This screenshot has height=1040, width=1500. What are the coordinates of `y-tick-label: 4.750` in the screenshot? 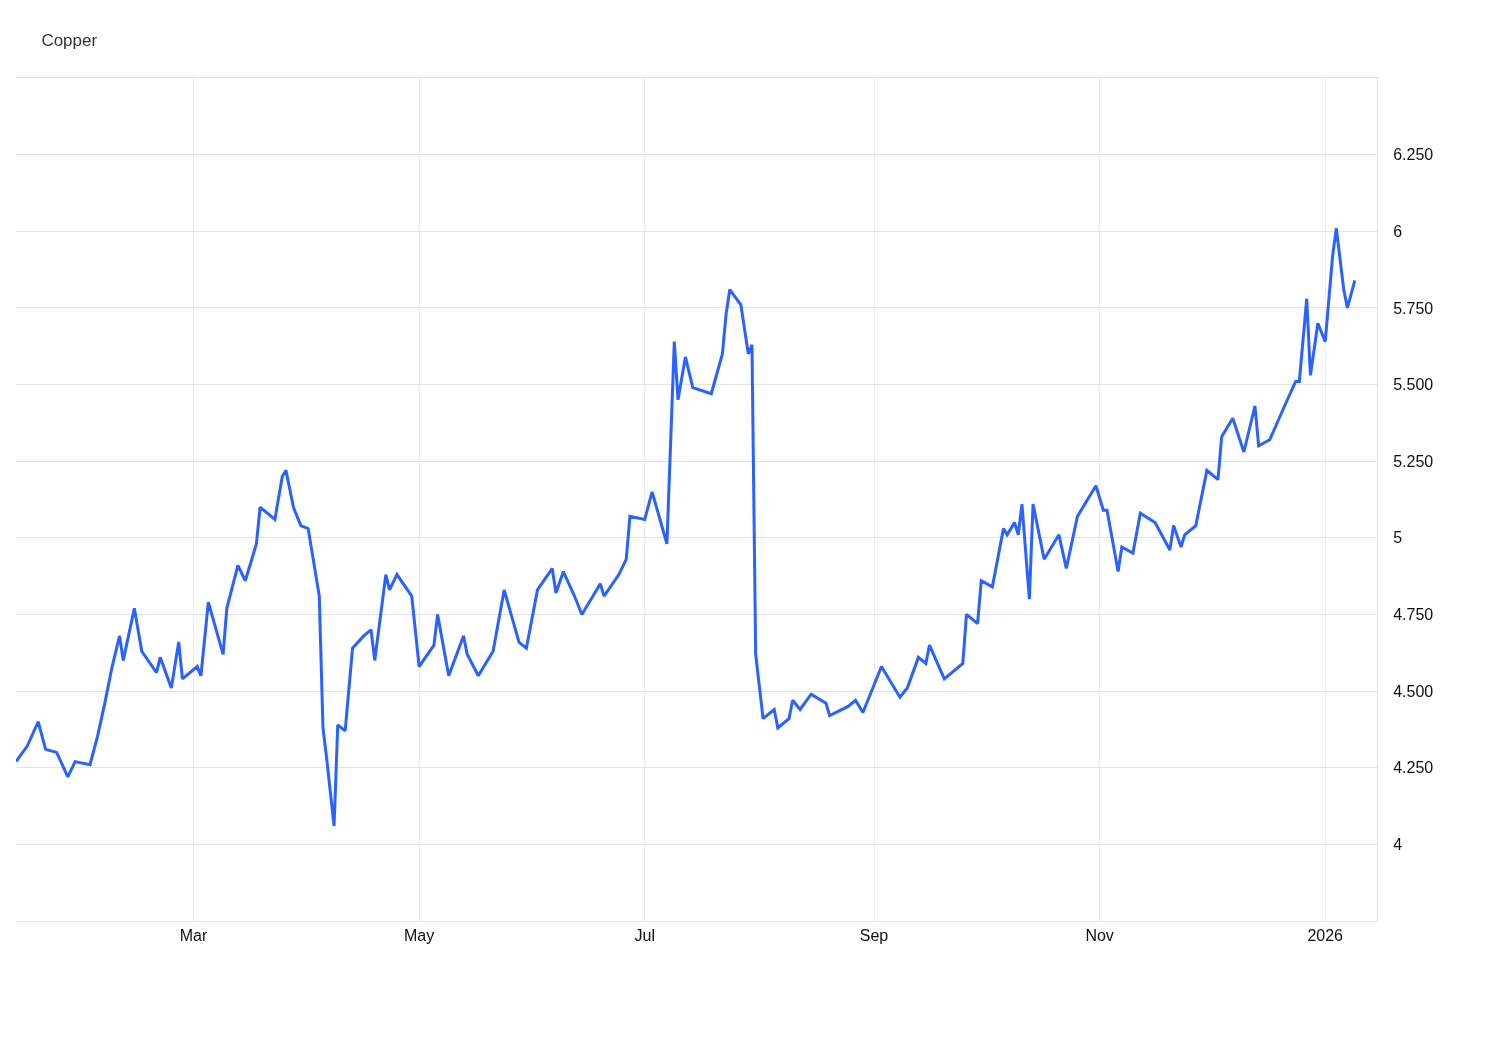 It's located at (1413, 615).